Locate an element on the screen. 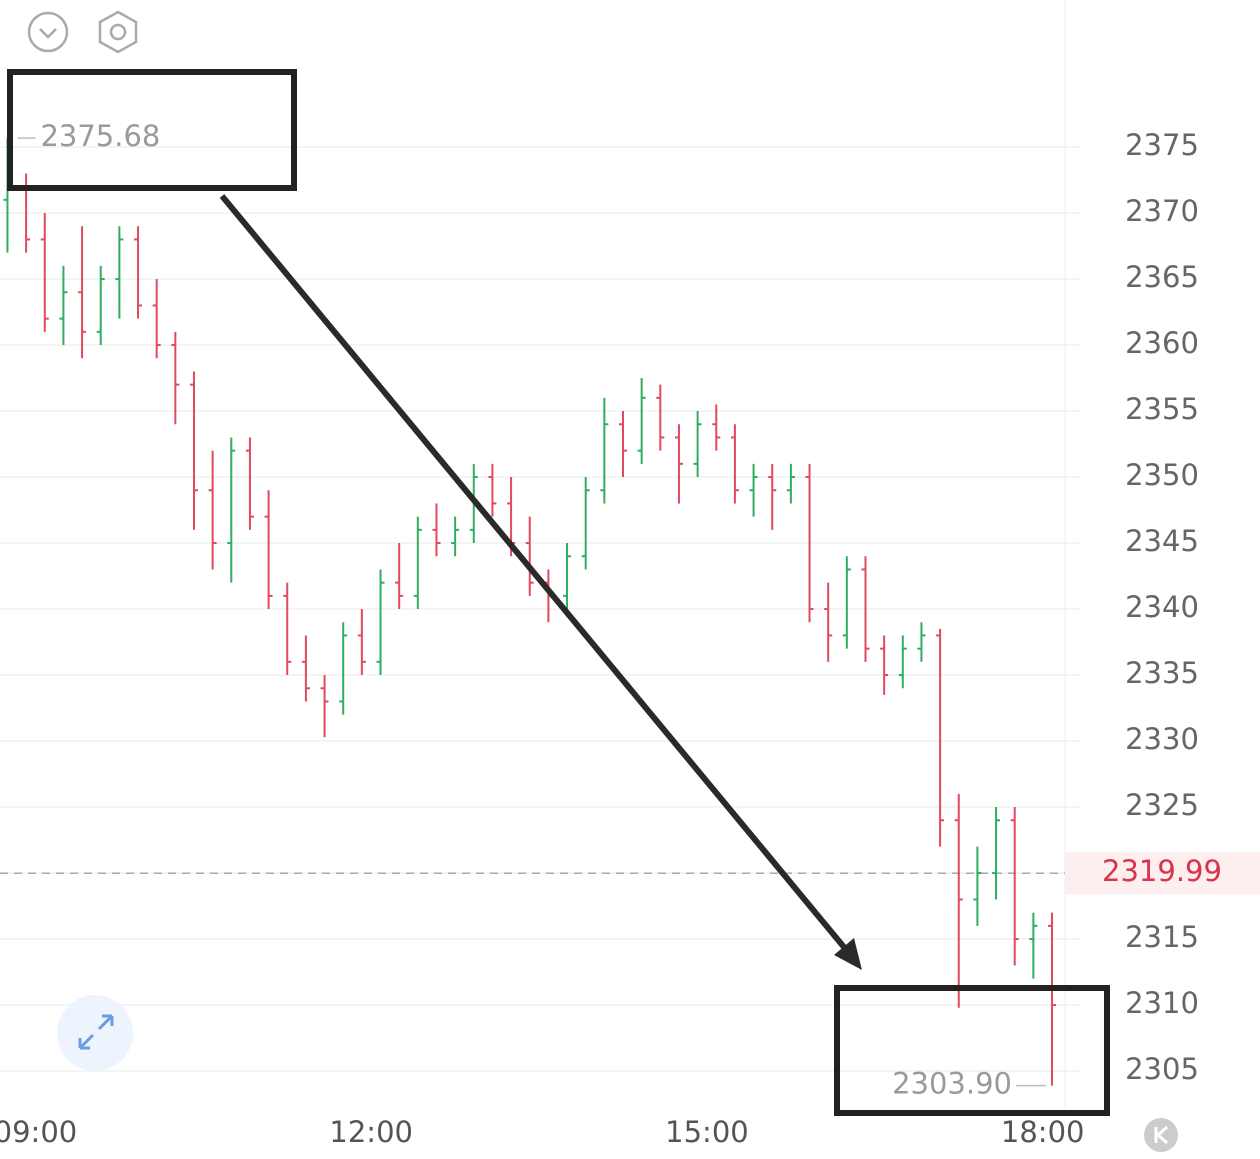 The height and width of the screenshot is (1159, 1260). y-tick-label: 2335 is located at coordinates (1162, 673).